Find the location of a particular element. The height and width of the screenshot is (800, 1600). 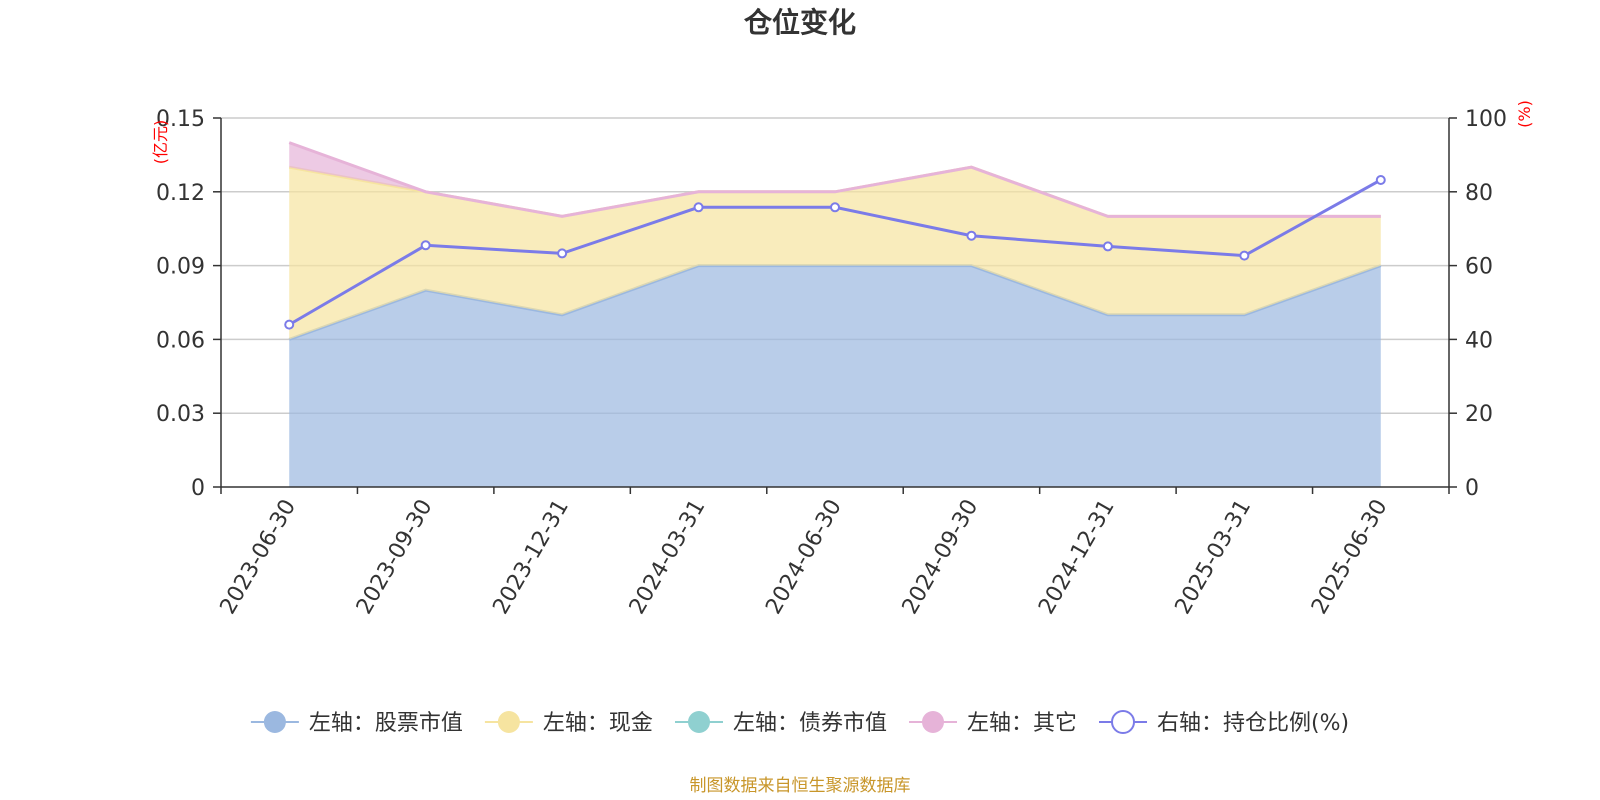

legend-label: 左轴：其它 is located at coordinates (1022, 723).